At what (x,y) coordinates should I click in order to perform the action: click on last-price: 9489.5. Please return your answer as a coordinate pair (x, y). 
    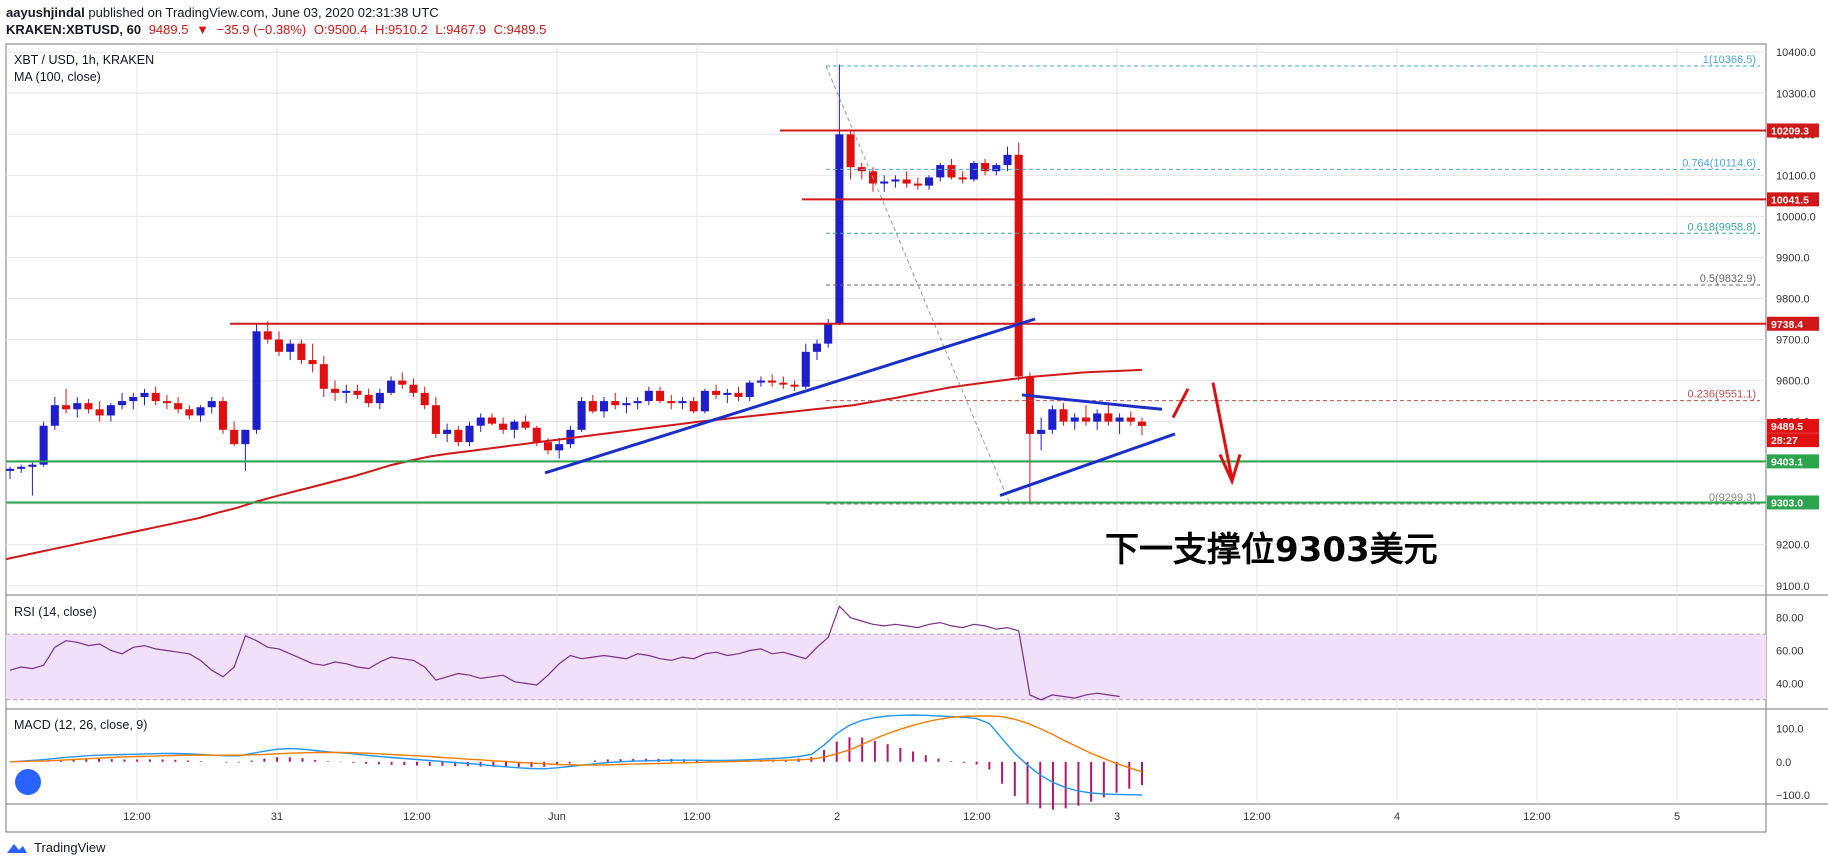
    Looking at the image, I should click on (168, 29).